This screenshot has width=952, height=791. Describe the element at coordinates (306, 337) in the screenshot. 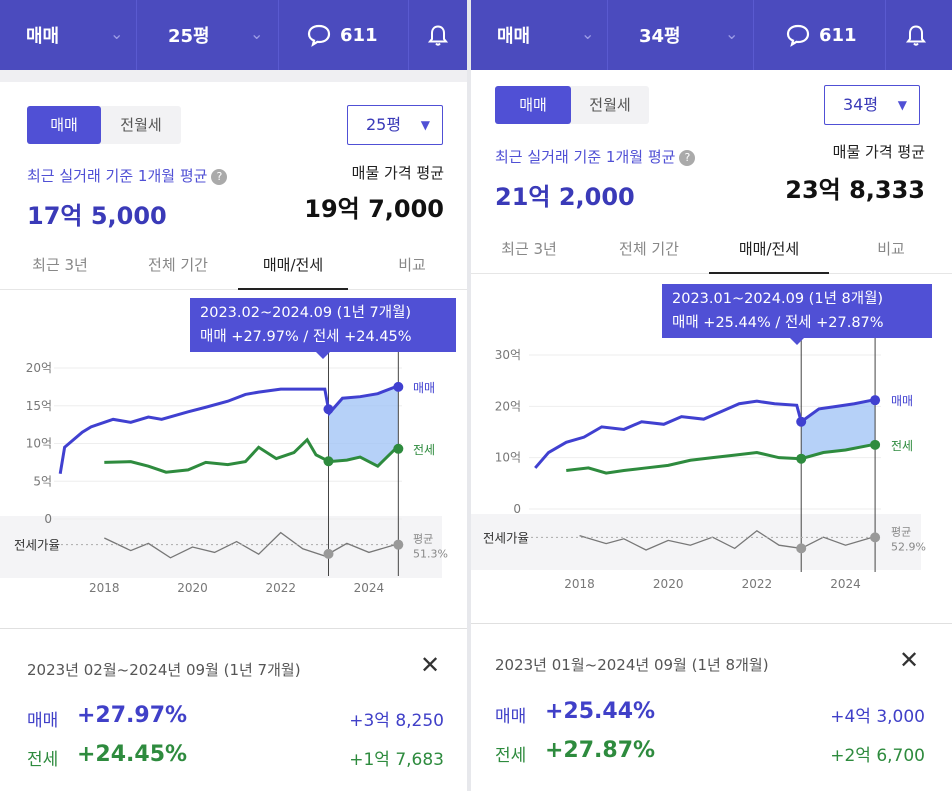

I see `tooltip-change: 매매 +27.97% / 전세 +24.45%` at that location.